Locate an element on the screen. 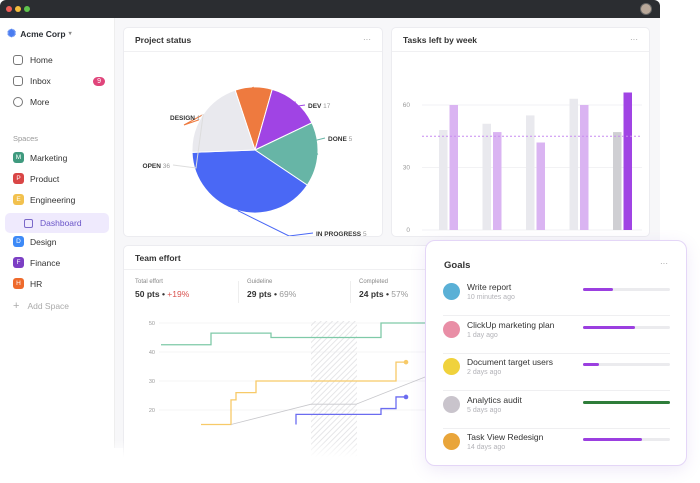  goal-item: Write report 10 minutes ago is located at coordinates (556, 297).